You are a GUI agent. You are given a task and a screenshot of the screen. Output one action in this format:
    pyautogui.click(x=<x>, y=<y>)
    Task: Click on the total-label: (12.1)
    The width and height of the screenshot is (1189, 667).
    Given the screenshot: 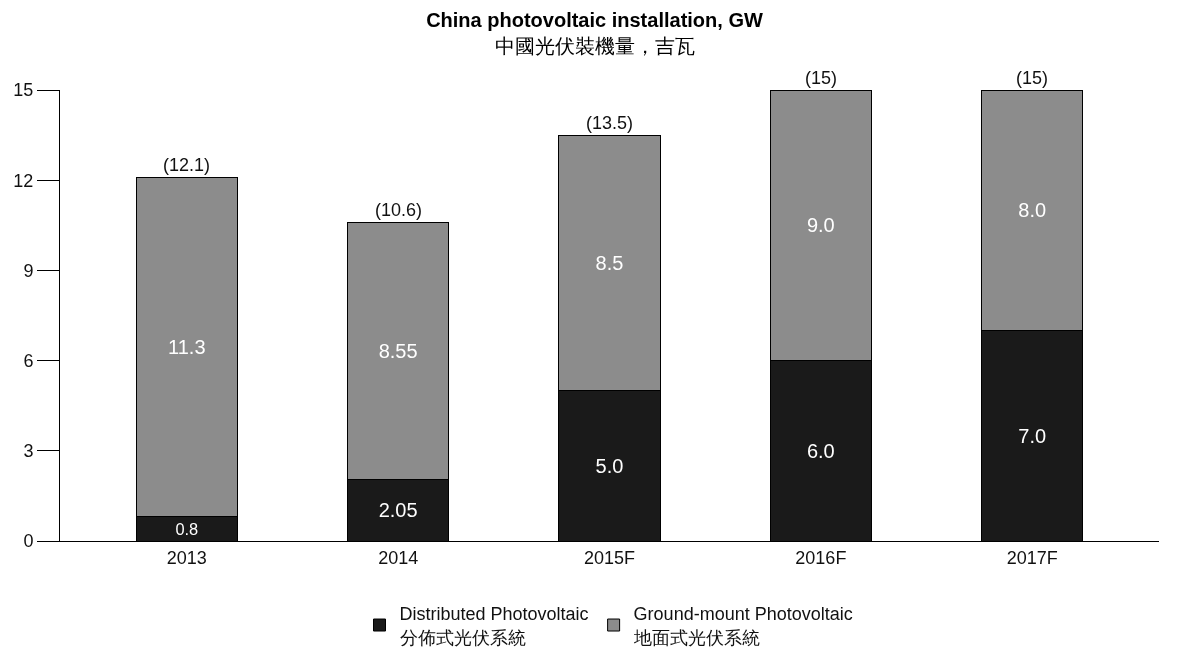 What is the action you would take?
    pyautogui.click(x=187, y=165)
    